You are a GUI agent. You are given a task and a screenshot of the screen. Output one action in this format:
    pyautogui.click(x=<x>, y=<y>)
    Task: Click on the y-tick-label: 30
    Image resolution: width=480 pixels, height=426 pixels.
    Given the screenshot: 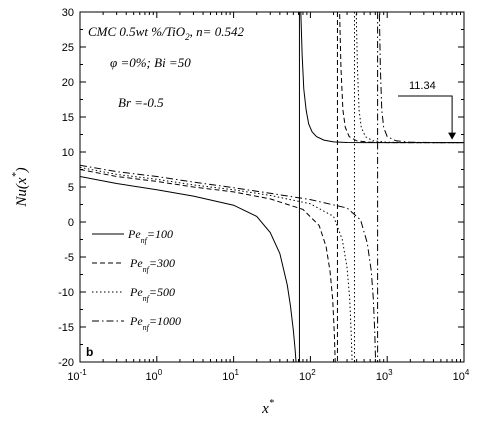 What is the action you would take?
    pyautogui.click(x=68, y=13)
    